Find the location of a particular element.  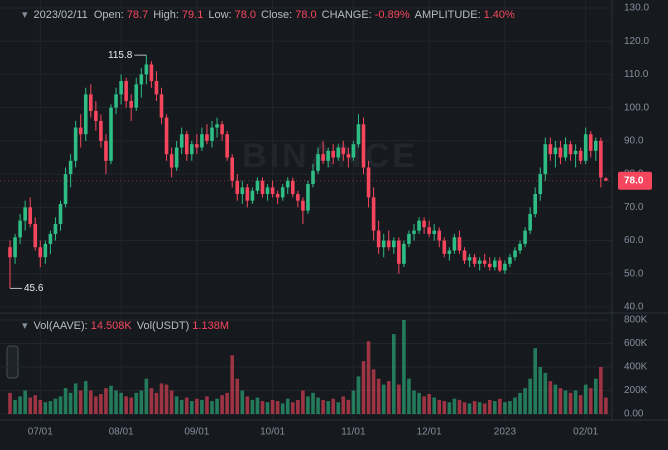

last-price-tag is located at coordinates (635, 180).